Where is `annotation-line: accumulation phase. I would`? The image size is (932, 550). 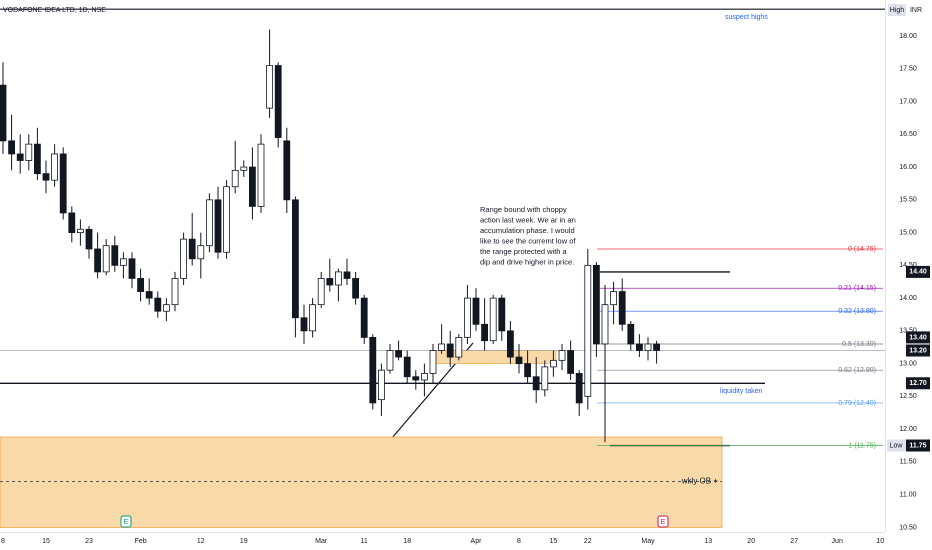 annotation-line: accumulation phase. I would is located at coordinates (527, 230).